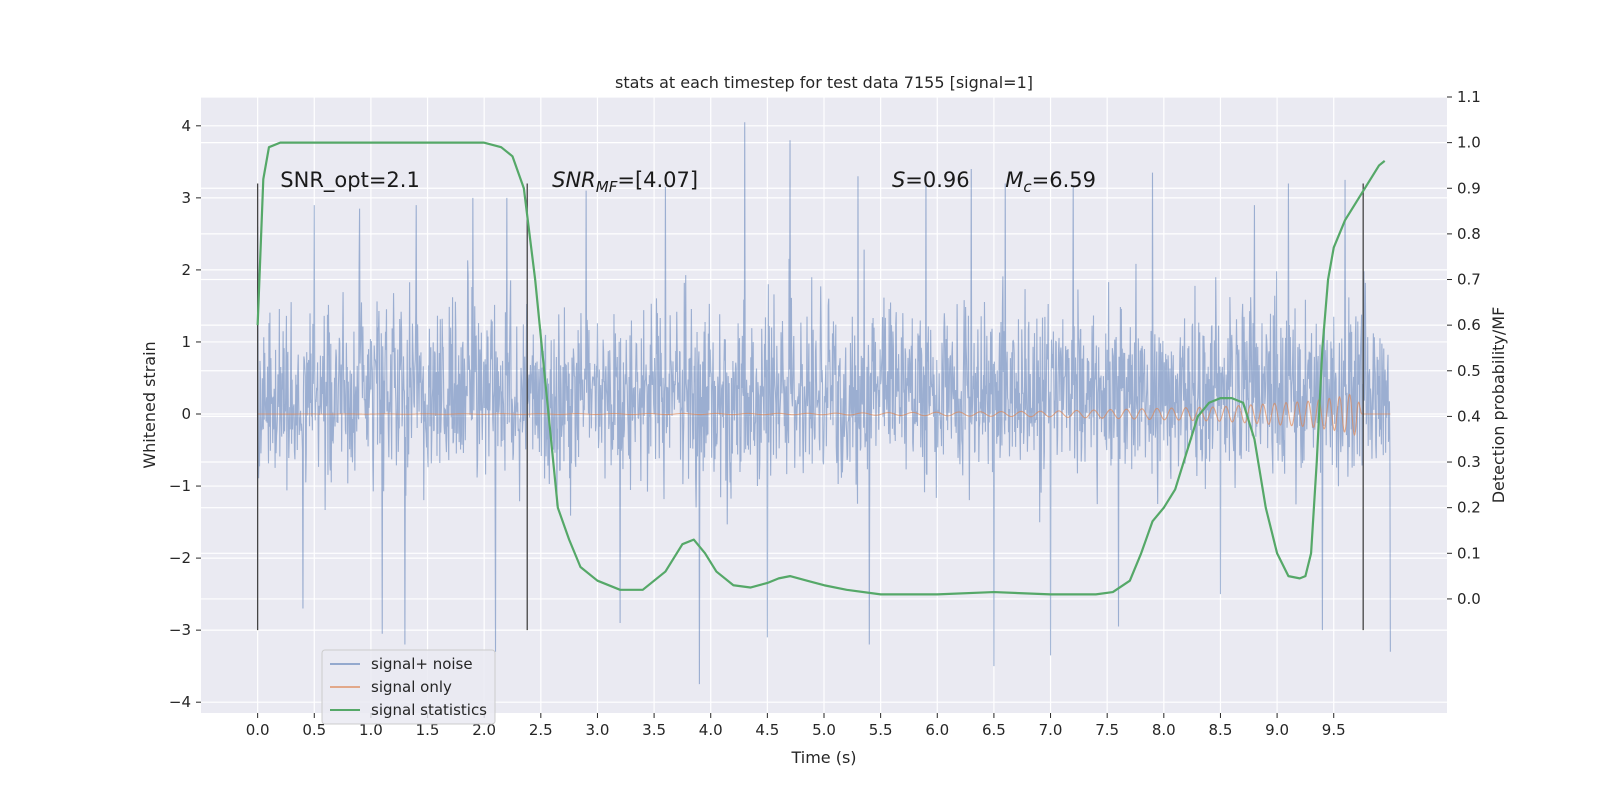 This screenshot has width=1600, height=800. What do you see at coordinates (711, 730) in the screenshot?
I see `x-tick-label-8: 4.0` at bounding box center [711, 730].